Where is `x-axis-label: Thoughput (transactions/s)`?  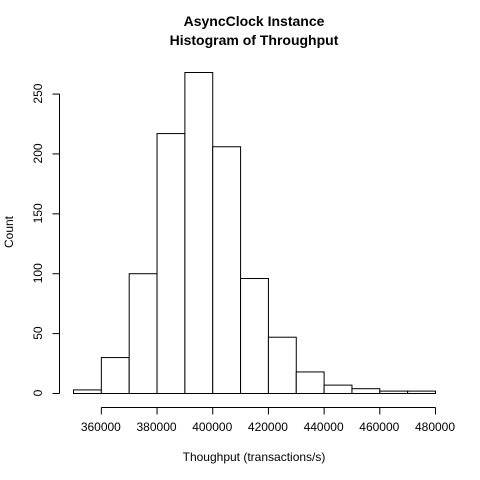
x-axis-label: Thoughput (transactions/s) is located at coordinates (254, 457).